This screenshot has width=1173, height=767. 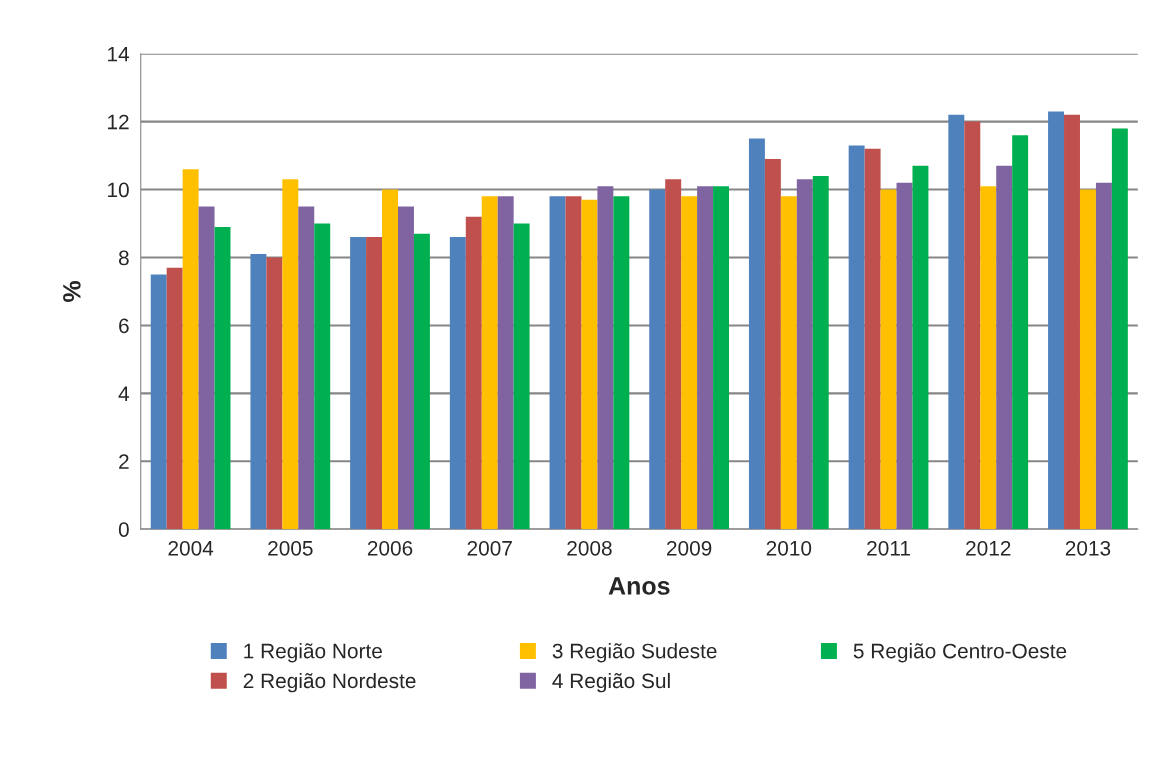 What do you see at coordinates (639, 586) in the screenshot?
I see `x-axis-title: Anos` at bounding box center [639, 586].